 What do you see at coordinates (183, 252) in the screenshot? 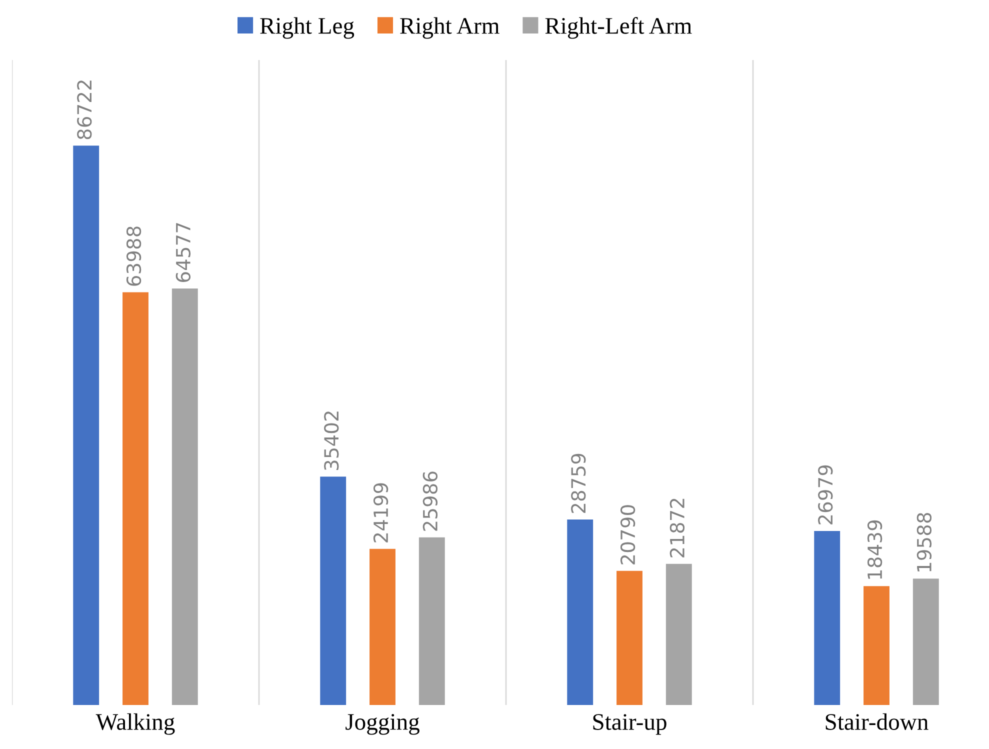
I see `data-label: 64577` at bounding box center [183, 252].